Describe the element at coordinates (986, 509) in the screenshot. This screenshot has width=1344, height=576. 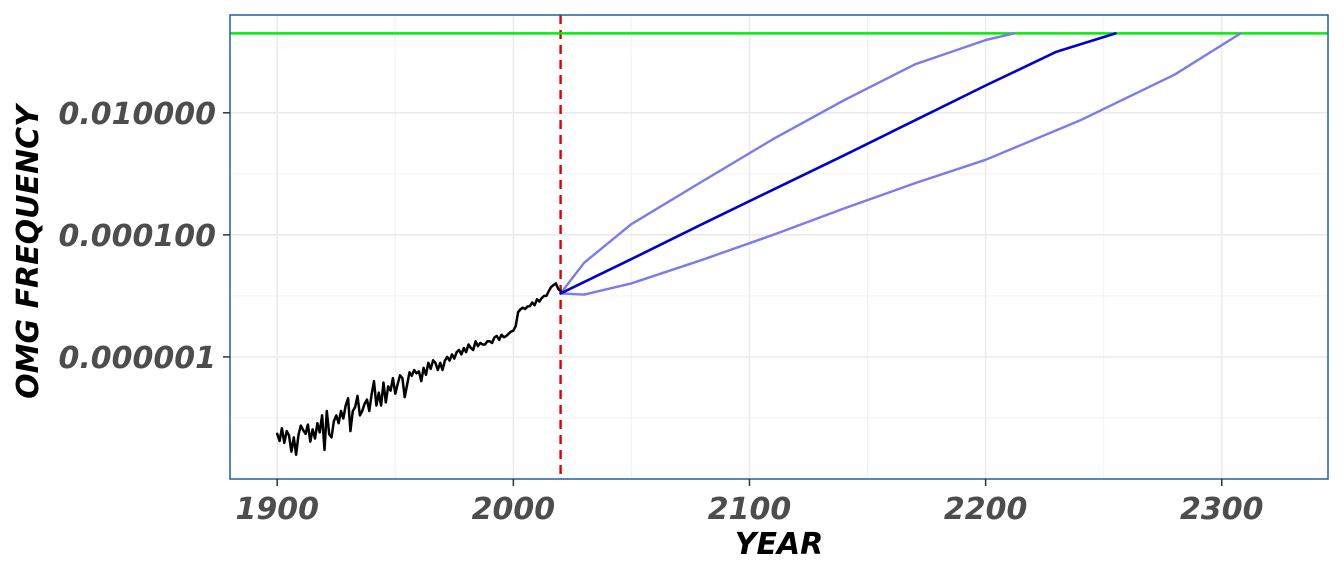
I see `x-tick-label: 2200` at that location.